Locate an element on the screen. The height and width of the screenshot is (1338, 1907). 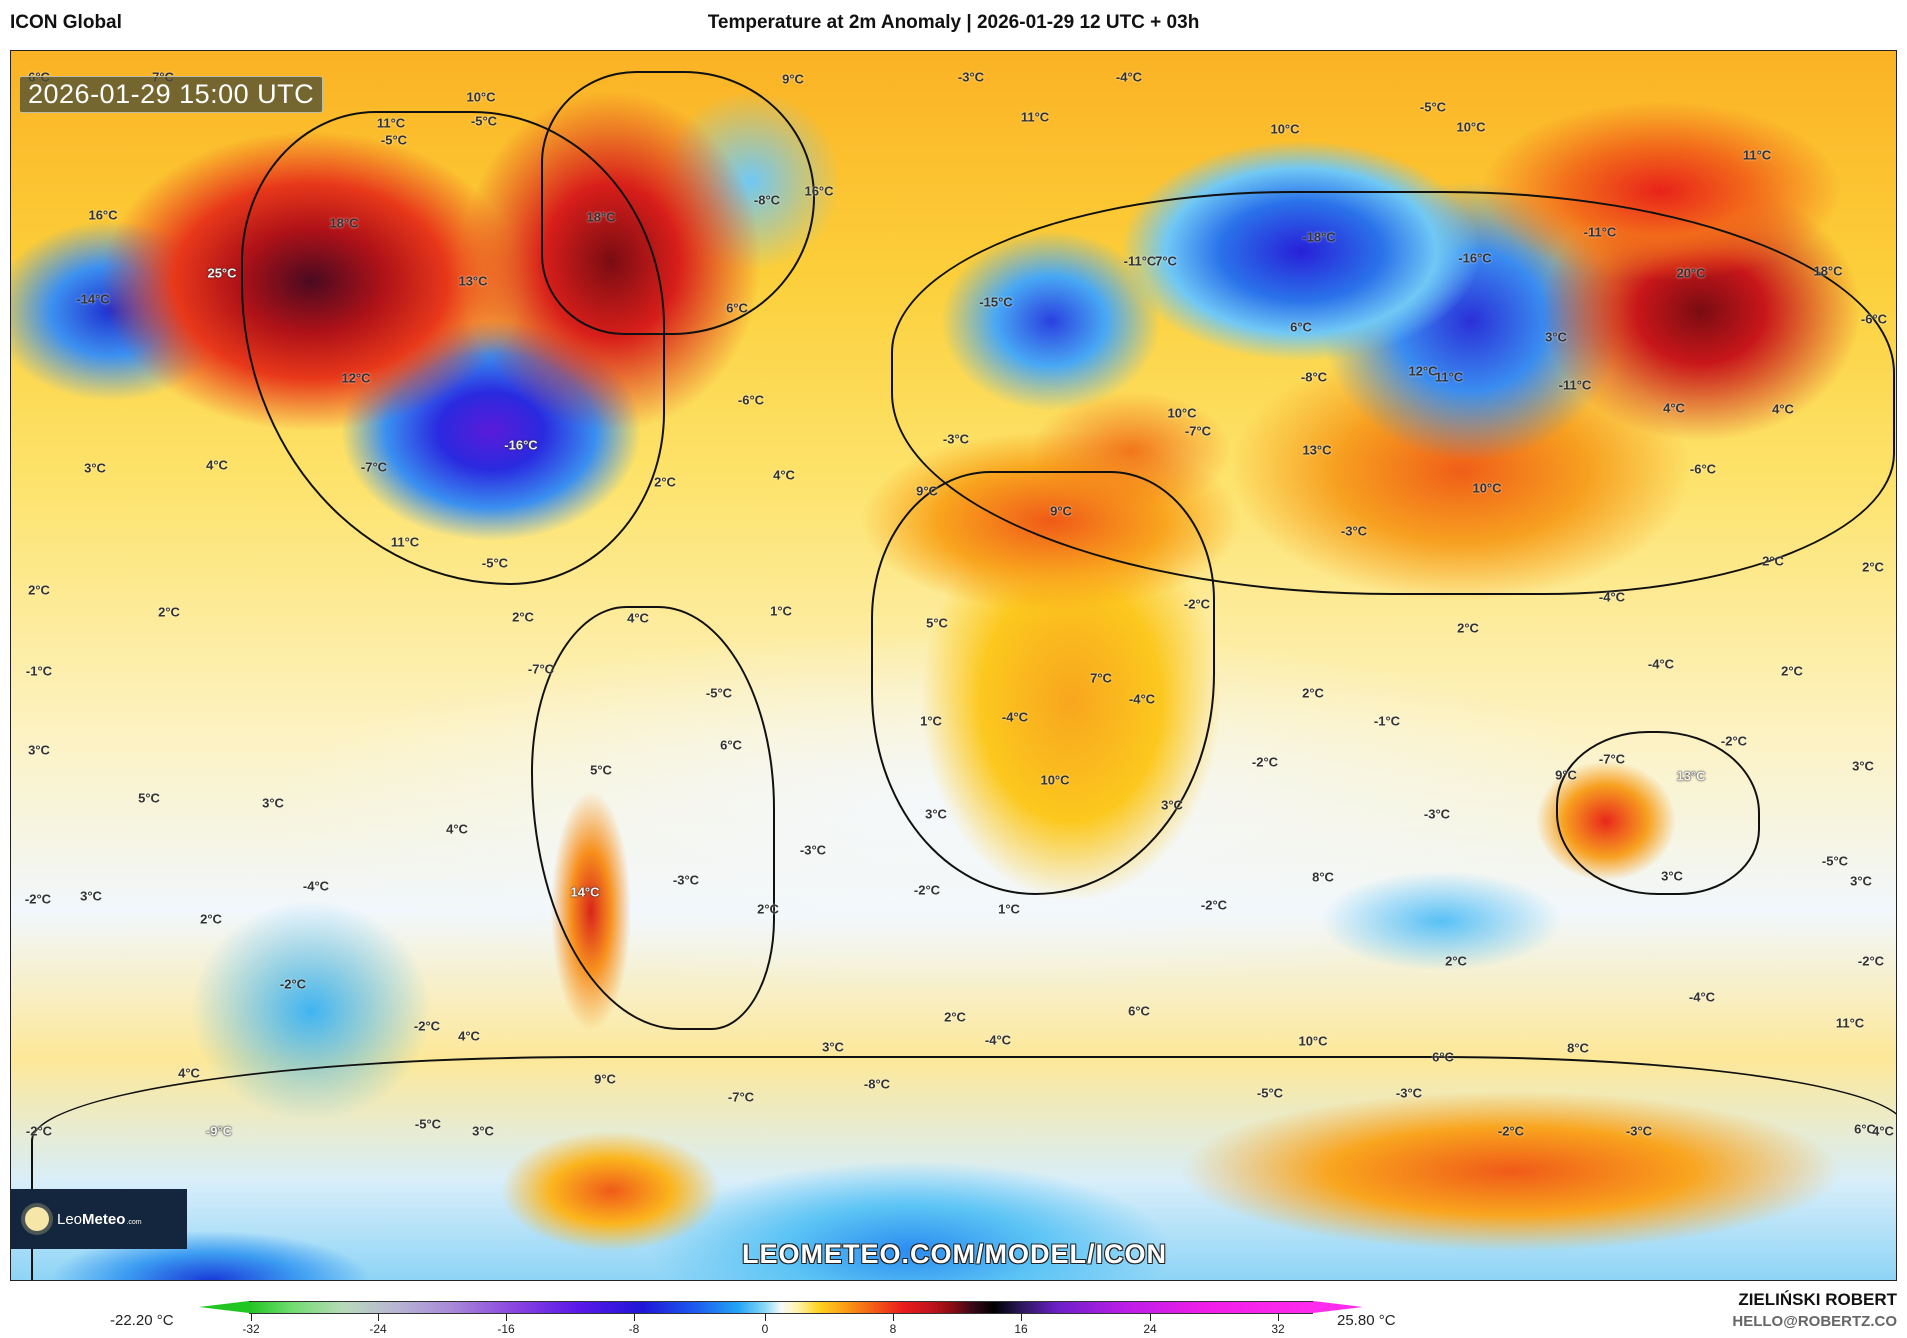
author-name: ZIELIŃSKI ROBERT is located at coordinates (1817, 1299).